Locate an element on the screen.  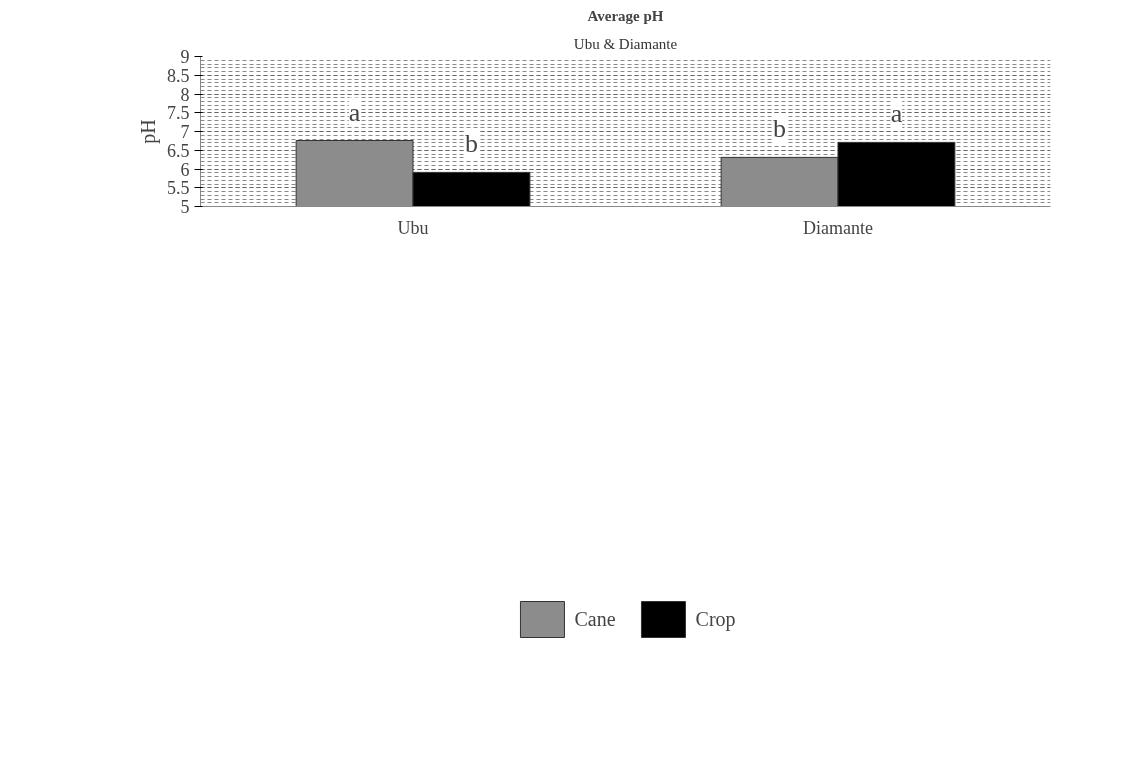
legend-label: Crop is located at coordinates (715, 619).